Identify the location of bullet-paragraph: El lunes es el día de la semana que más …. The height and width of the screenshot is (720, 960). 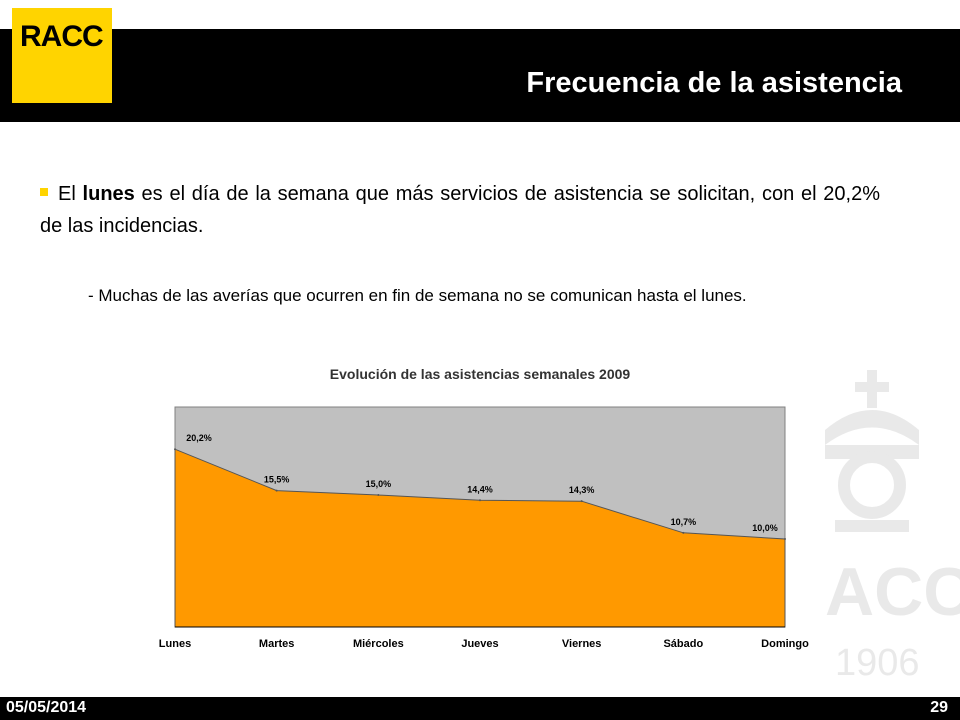
(460, 210).